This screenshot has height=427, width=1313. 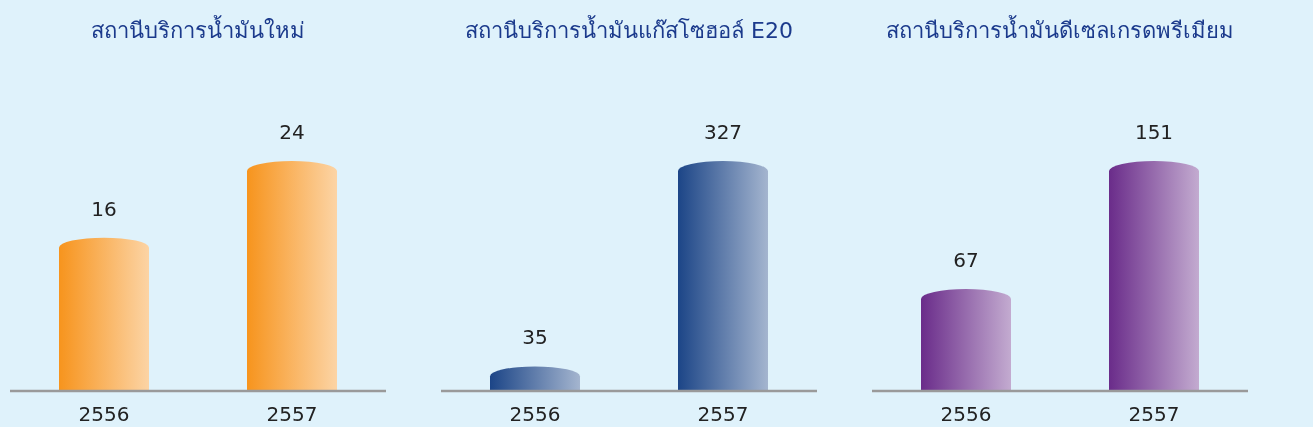 I want to click on data-label: 16, so click(x=104, y=208).